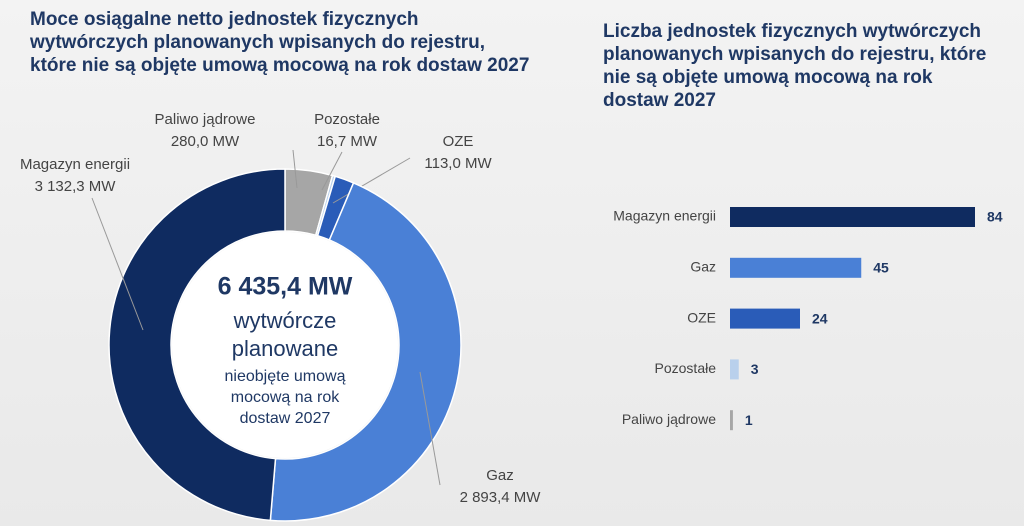 The image size is (1024, 526). Describe the element at coordinates (501, 497) in the screenshot. I see `slice-value-label: 2 893,4 MW` at that location.